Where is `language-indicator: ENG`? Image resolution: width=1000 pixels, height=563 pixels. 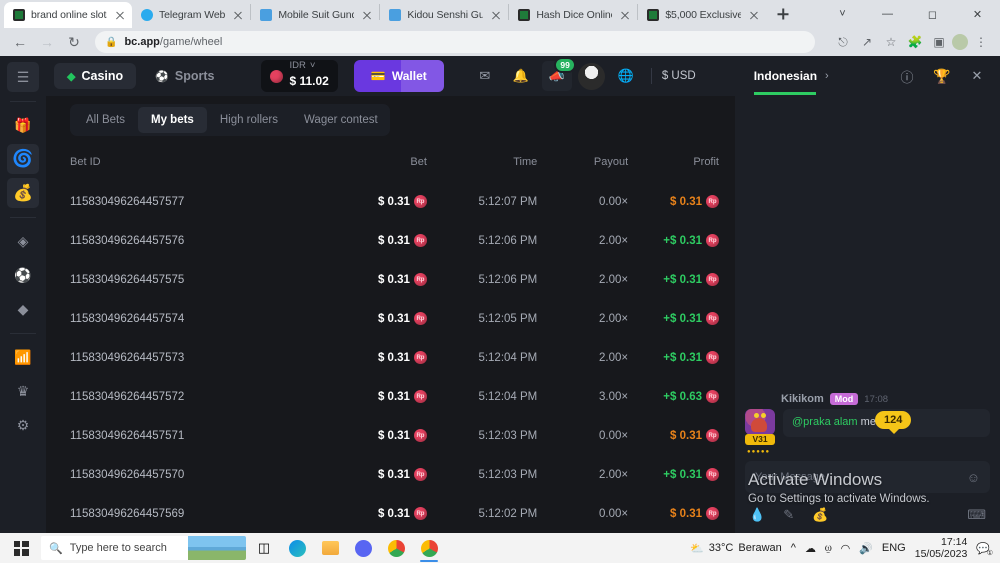 language-indicator: ENG is located at coordinates (893, 548).